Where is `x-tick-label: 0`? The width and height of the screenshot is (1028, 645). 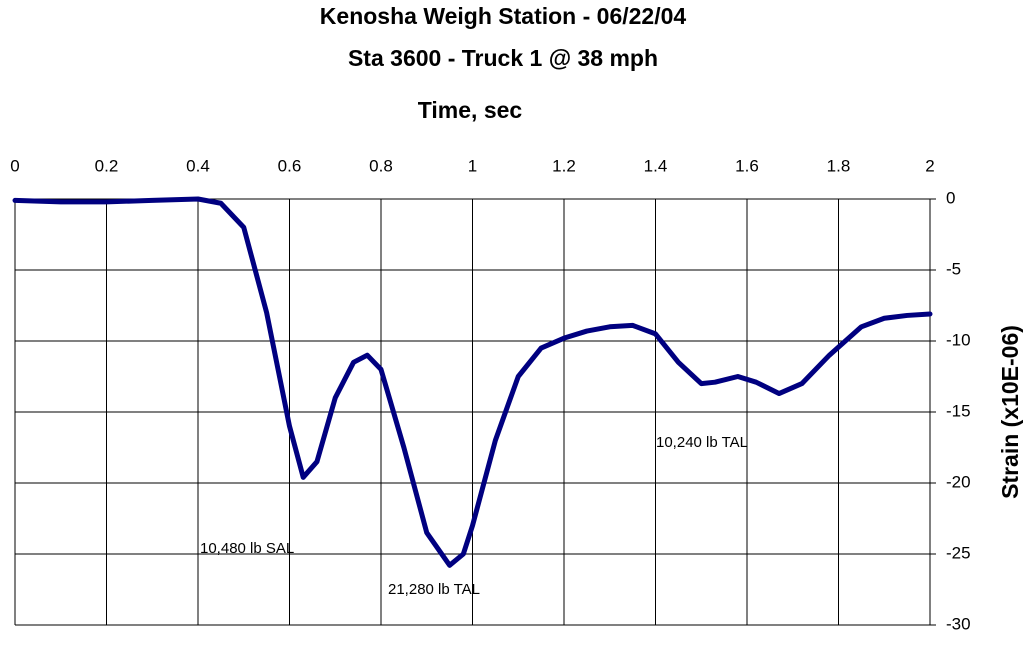
x-tick-label: 0 is located at coordinates (14, 165).